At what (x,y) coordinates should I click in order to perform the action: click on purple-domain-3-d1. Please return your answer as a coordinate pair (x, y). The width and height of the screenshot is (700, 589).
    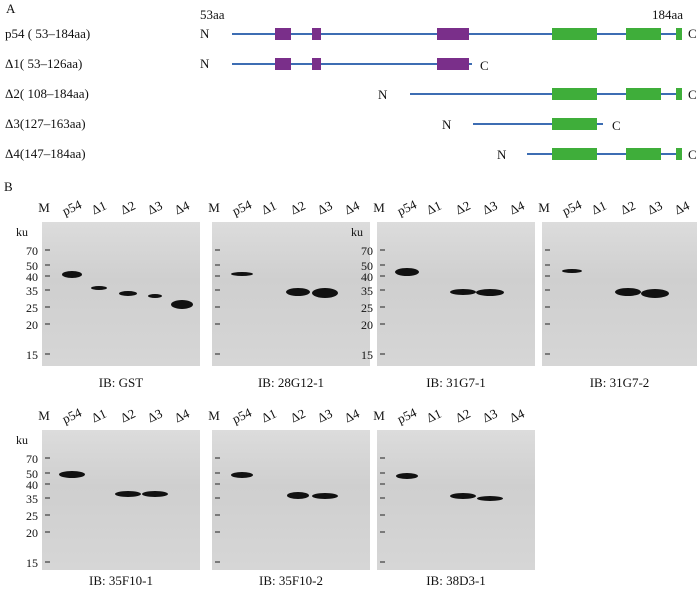
    Looking at the image, I should click on (453, 64).